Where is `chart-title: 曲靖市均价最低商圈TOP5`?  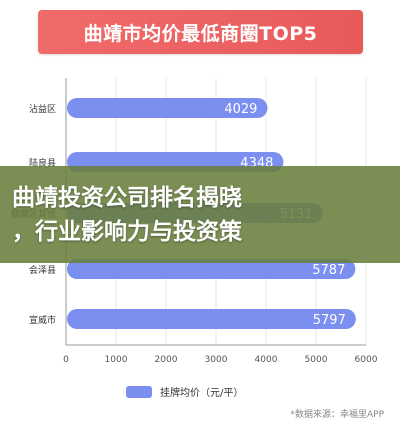
chart-title: 曲靖市均价最低商圈TOP5 is located at coordinates (200, 33).